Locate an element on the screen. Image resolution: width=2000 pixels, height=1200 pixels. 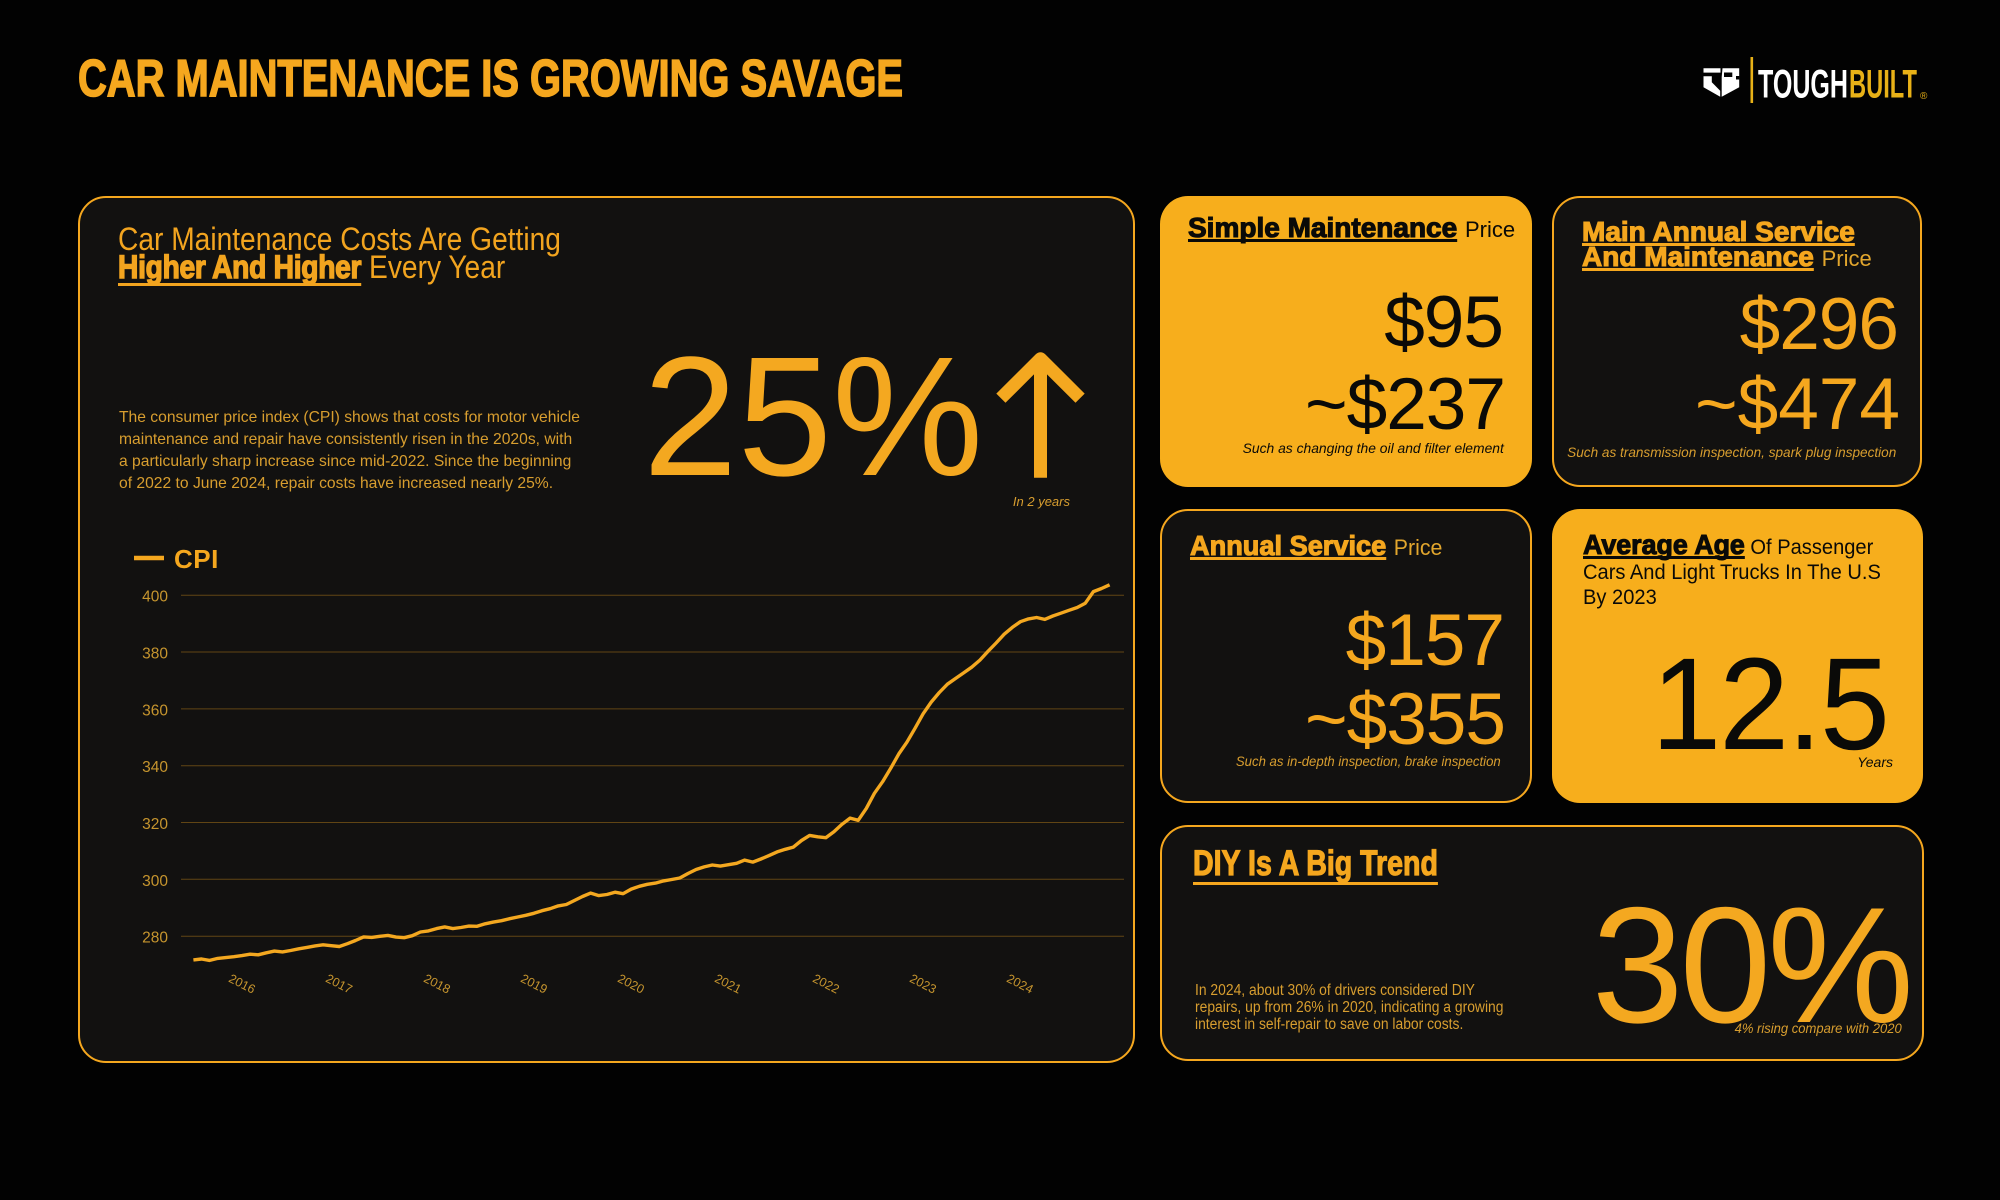
svg-text: BUILT is located at coordinates (1883, 85).